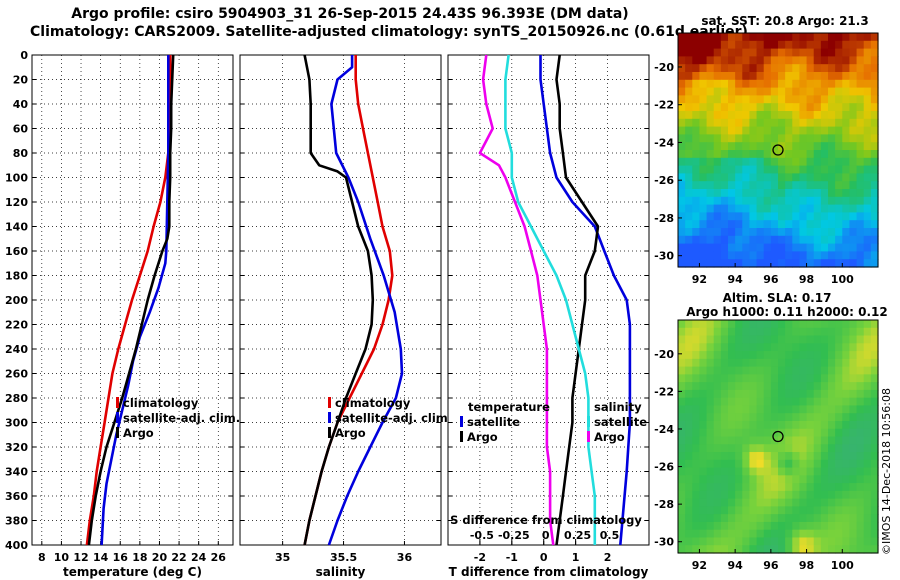 Image resolution: width=900 pixels, height=580 pixels. What do you see at coordinates (101, 557) in the screenshot?
I see `x-tick-label: 14` at bounding box center [101, 557].